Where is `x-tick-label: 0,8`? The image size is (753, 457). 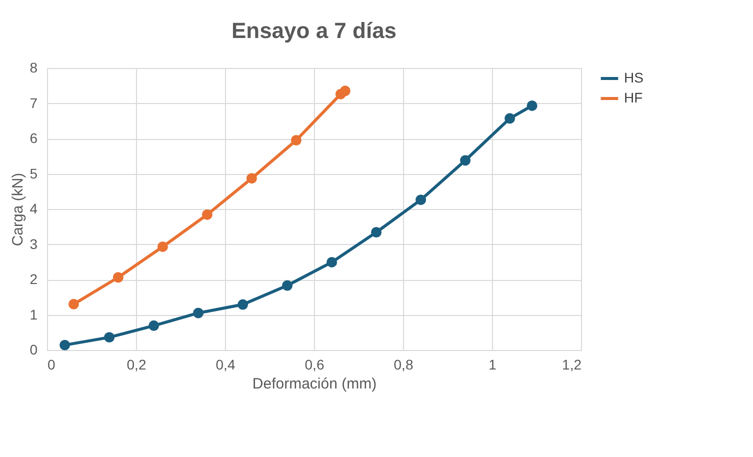
x-tick-label: 0,8 is located at coordinates (404, 364).